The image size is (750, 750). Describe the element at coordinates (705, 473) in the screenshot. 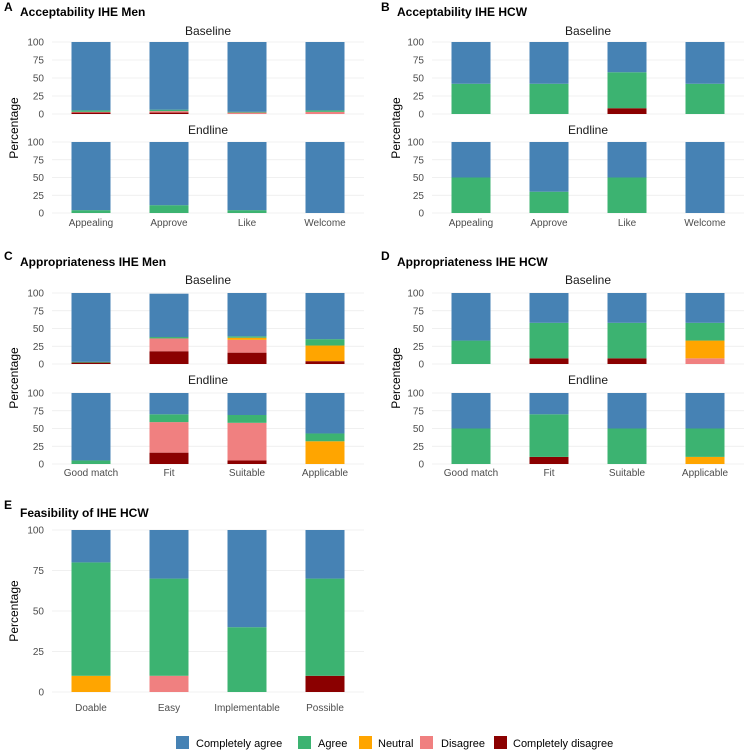

I see `x-tick-label: Applicable` at that location.